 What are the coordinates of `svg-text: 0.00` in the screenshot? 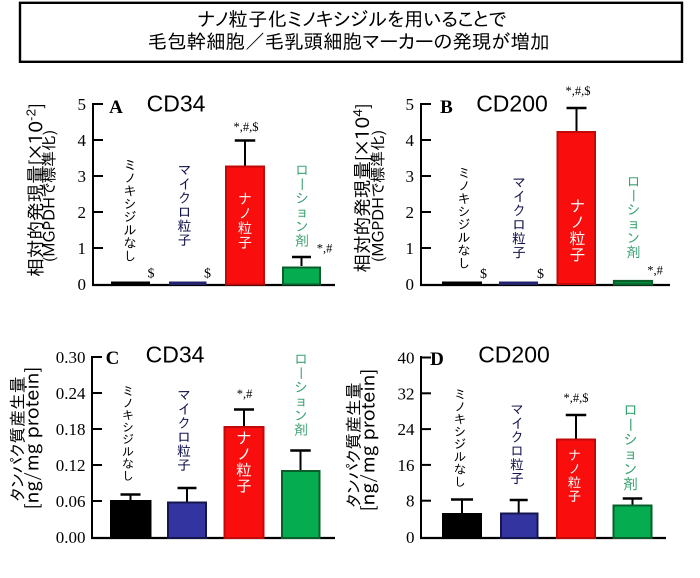 It's located at (71, 537).